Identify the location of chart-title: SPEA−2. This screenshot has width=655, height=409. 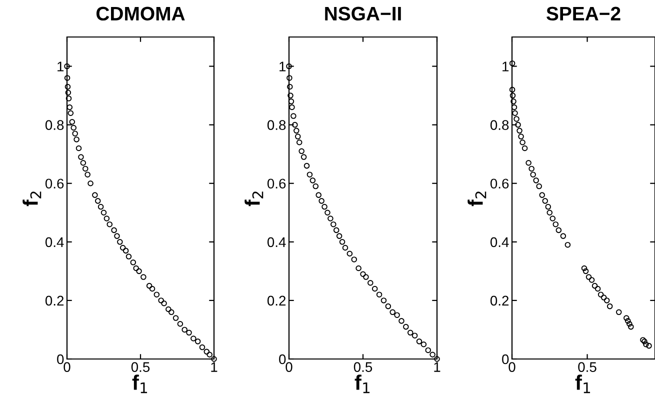
(583, 13).